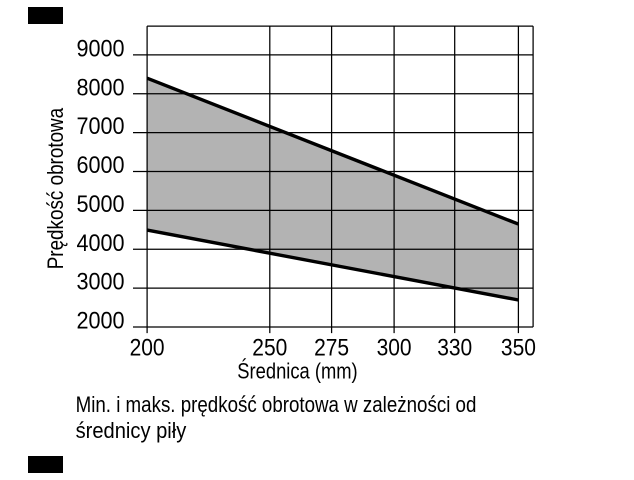 Image resolution: width=634 pixels, height=480 pixels. Describe the element at coordinates (100, 203) in the screenshot. I see `svg-text: 5000` at that location.